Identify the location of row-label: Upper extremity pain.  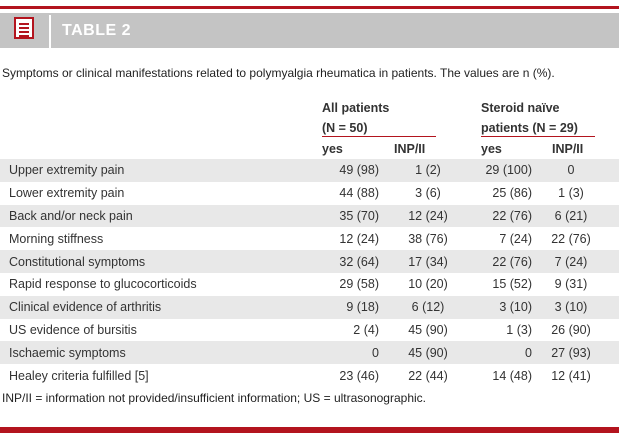
(154, 170).